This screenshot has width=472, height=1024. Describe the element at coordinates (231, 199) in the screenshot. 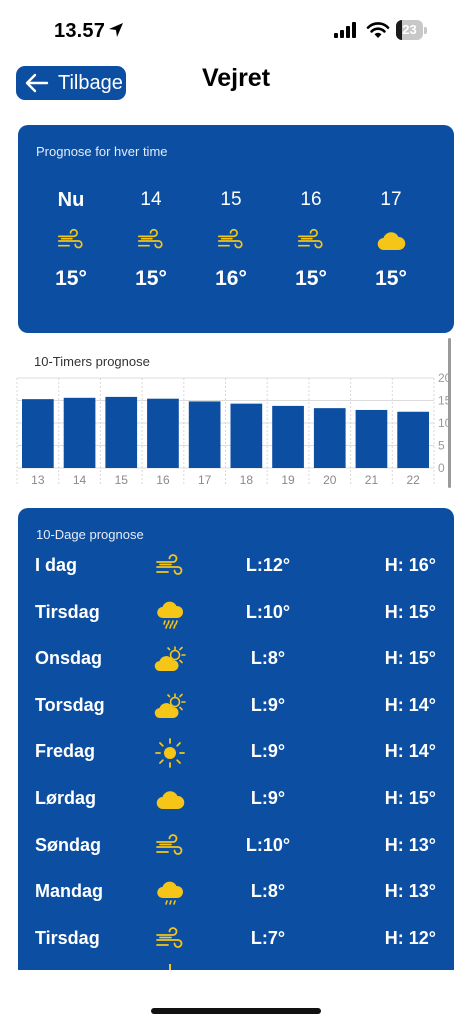

I see `hourly-time: 15` at that location.